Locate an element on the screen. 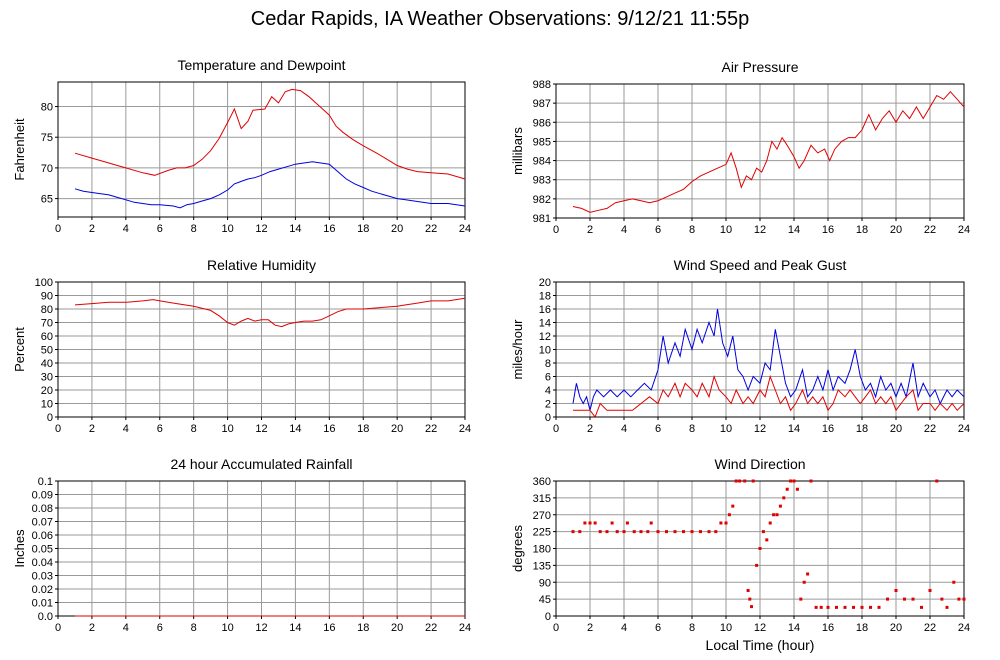 This screenshot has width=1000, height=660. wind-direction-ytick-label: 315 is located at coordinates (542, 499).